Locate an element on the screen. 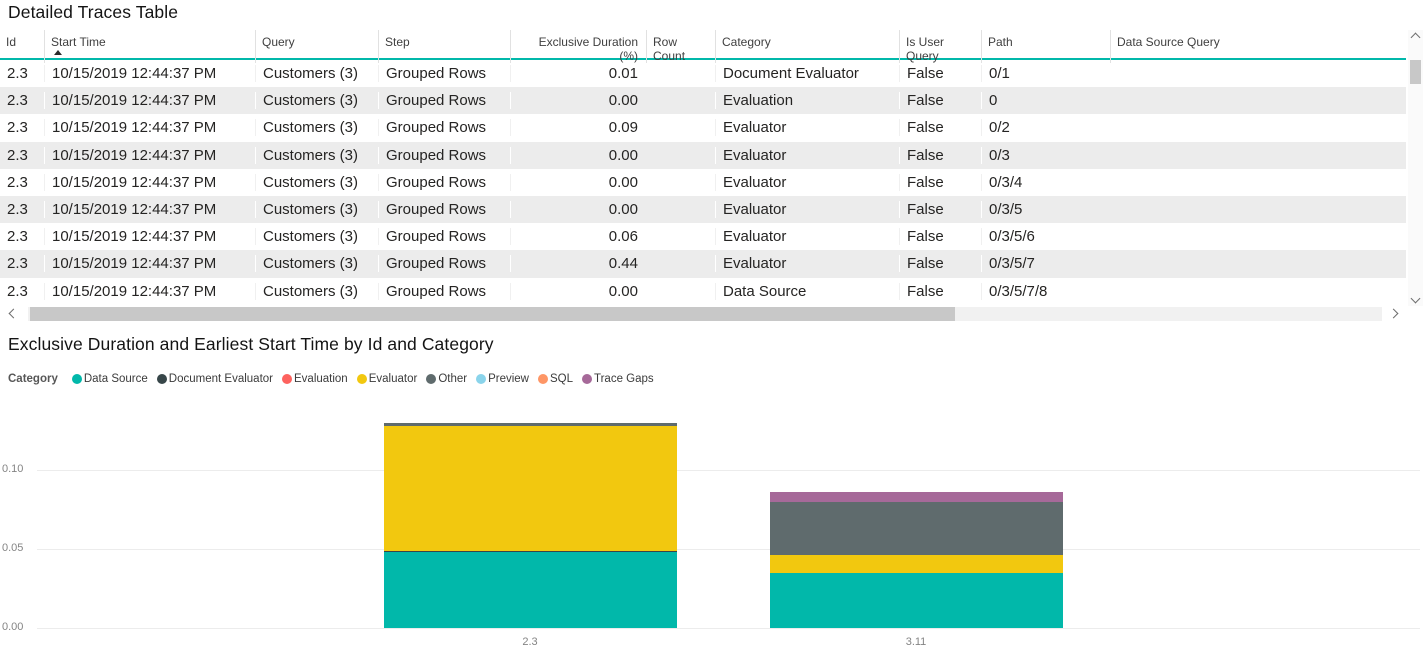  bar-segment-document-evaluator is located at coordinates (530, 551).